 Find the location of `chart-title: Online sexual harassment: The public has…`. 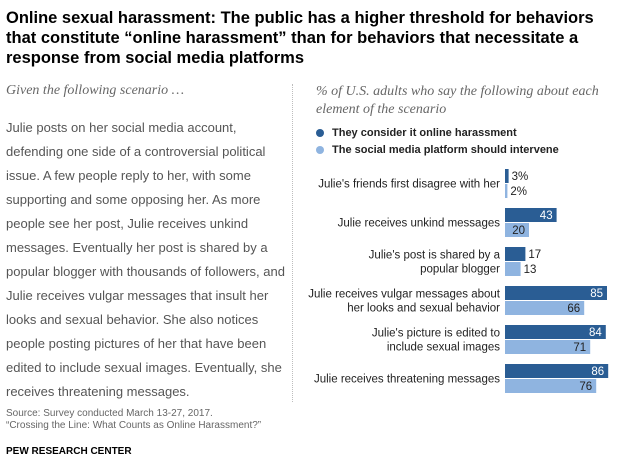

chart-title: Online sexual harassment: The public has… is located at coordinates (300, 38).